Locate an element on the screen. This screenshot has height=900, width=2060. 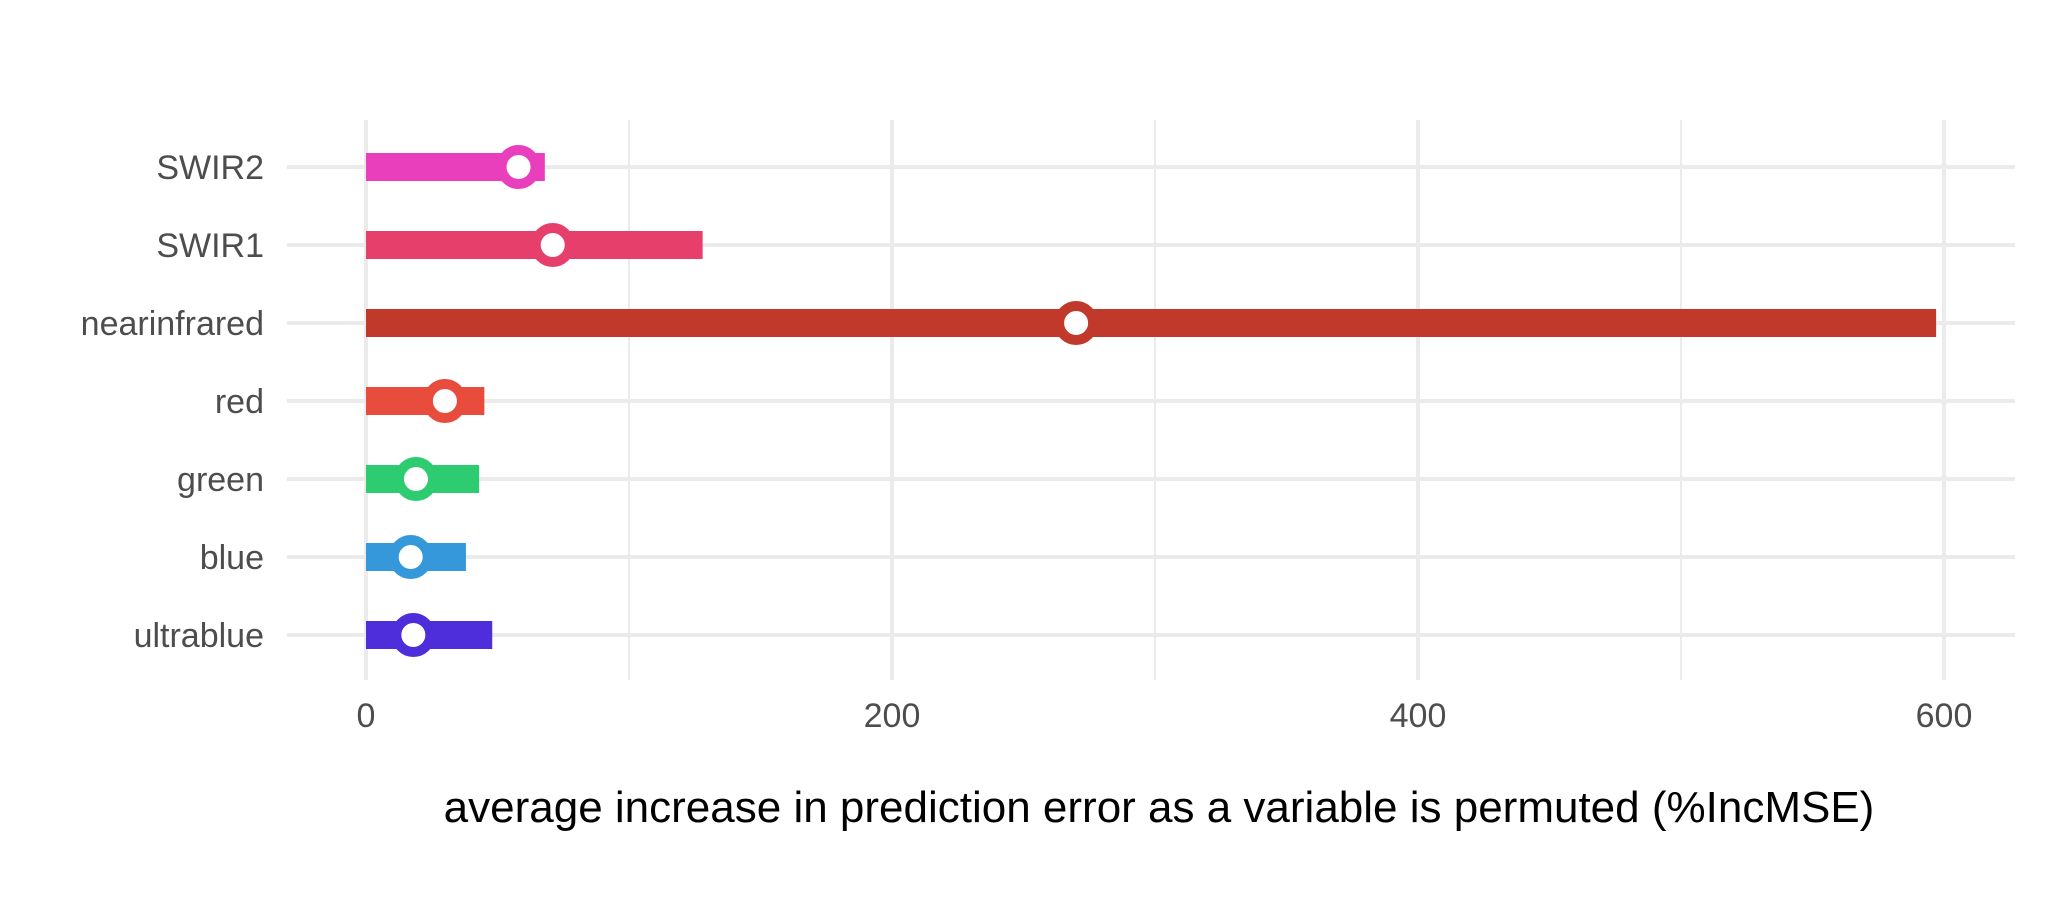
x-tick-label: 0 is located at coordinates (366, 716).